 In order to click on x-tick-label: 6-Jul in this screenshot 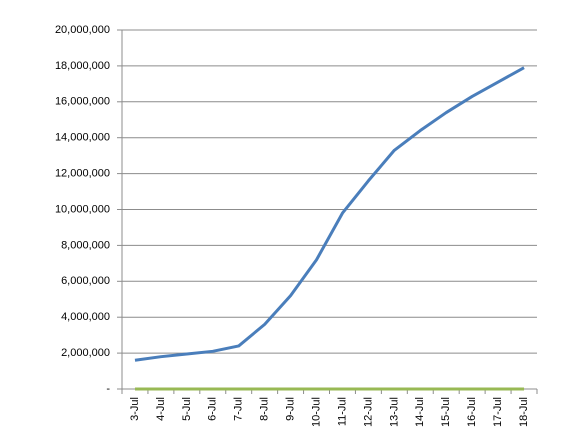, I will do `click(213, 409)`.